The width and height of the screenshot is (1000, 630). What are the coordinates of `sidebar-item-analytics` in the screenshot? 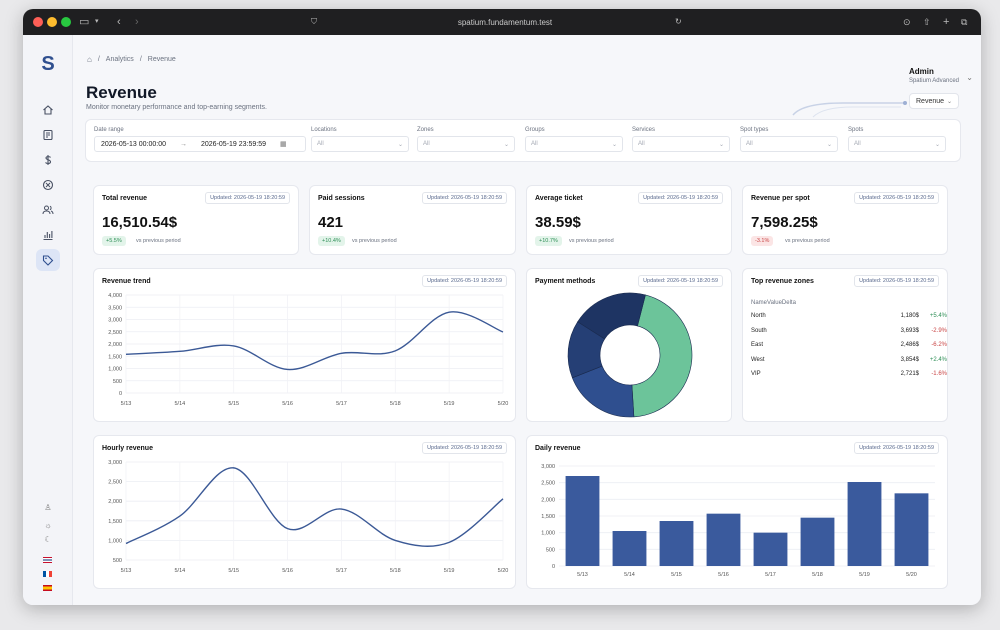 It's located at (48, 235).